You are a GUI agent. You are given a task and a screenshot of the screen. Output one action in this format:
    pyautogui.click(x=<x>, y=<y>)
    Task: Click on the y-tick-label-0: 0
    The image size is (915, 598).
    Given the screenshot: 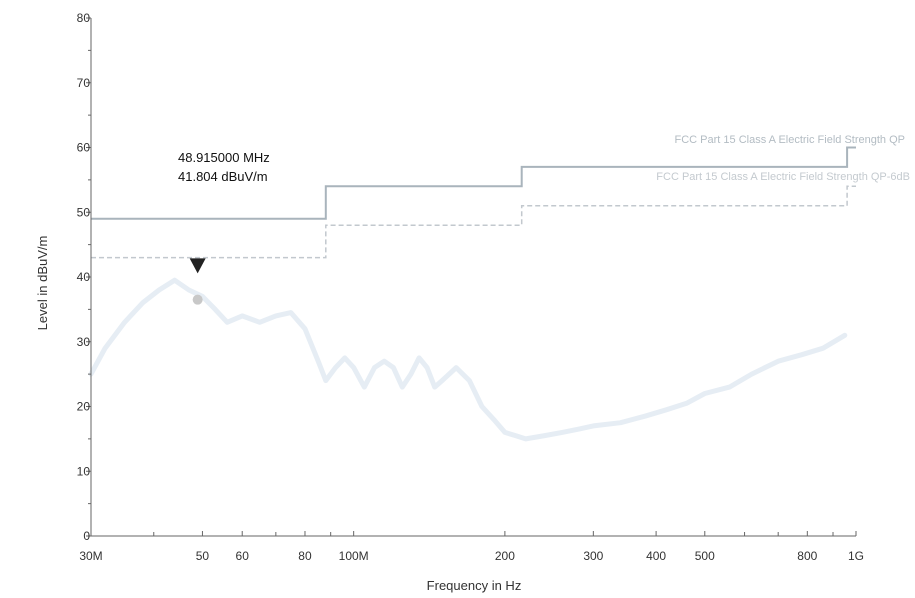 What is the action you would take?
    pyautogui.click(x=86, y=536)
    